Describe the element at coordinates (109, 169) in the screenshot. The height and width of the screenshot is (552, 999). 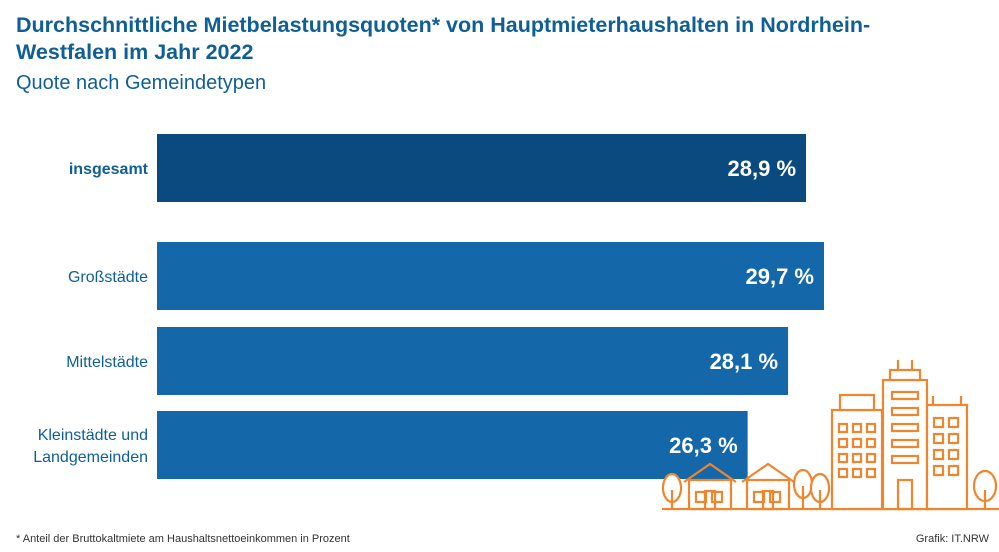
I see `category-label-0: insgesamt` at that location.